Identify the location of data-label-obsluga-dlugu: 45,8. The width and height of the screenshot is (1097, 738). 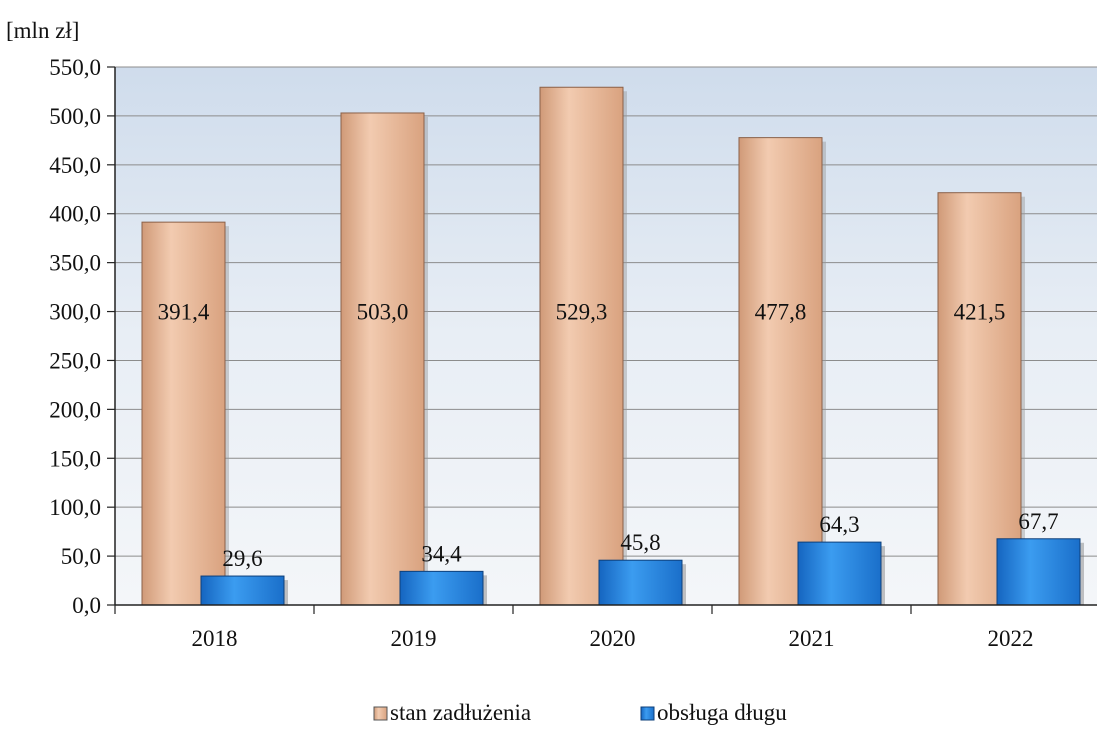
(640, 542).